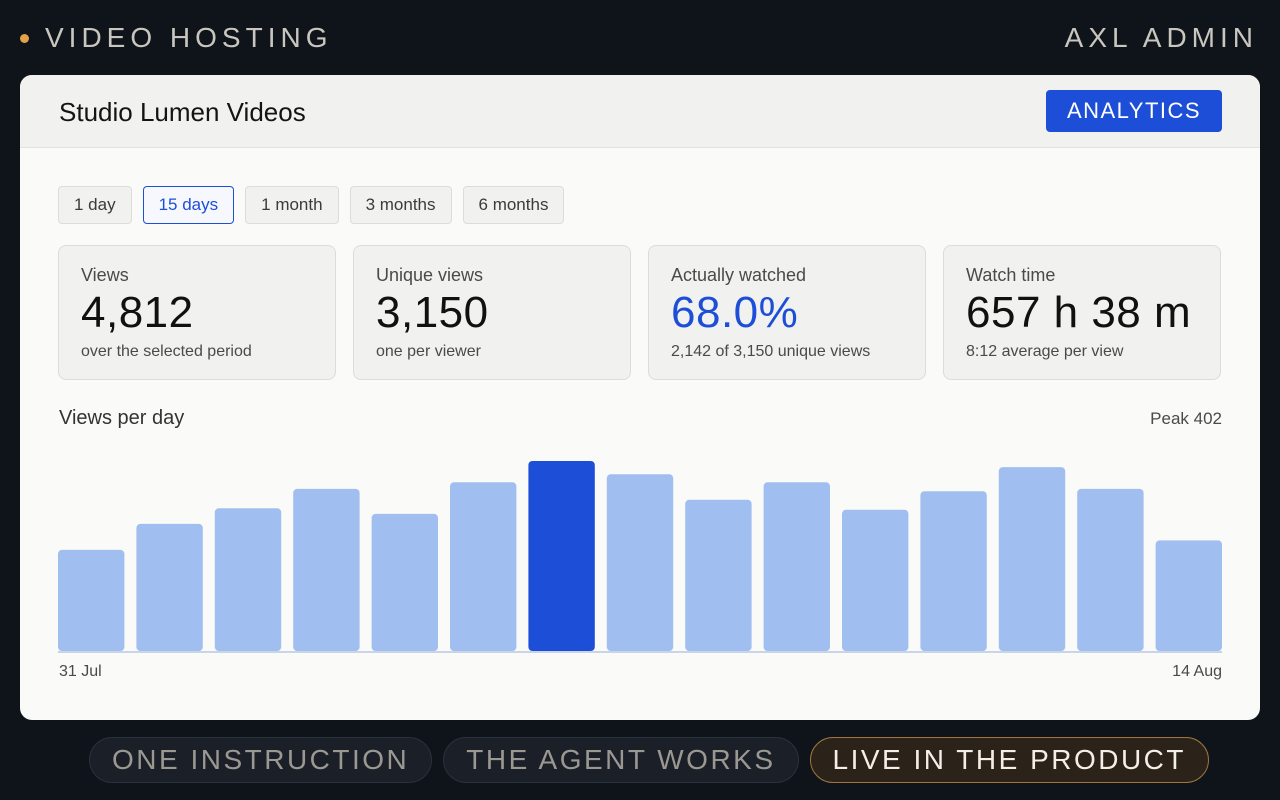 This screenshot has width=1280, height=800. Describe the element at coordinates (492, 312) in the screenshot. I see `stat-card-unique-views: Unique views 3,150 one per viewer` at that location.